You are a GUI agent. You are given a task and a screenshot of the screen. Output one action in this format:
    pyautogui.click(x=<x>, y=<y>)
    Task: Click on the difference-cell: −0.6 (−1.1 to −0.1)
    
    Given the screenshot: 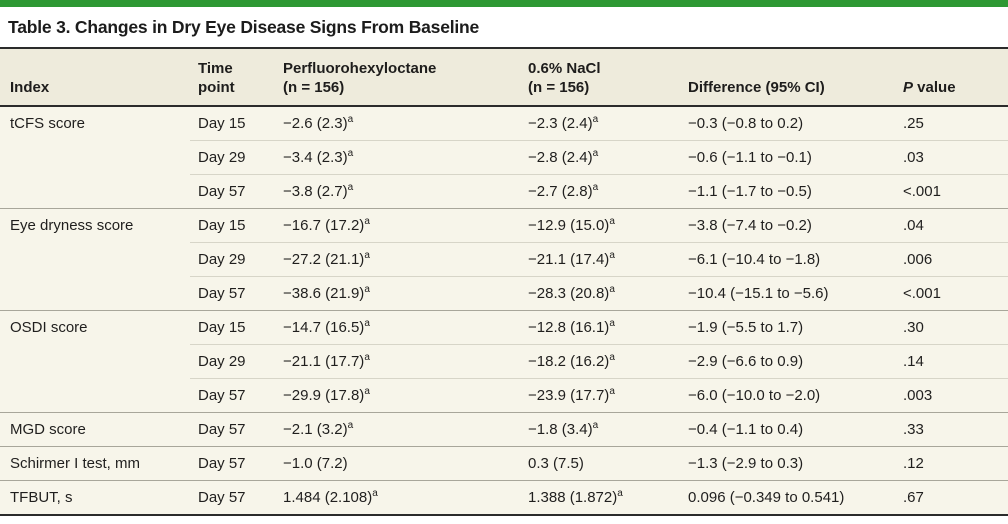 What is the action you would take?
    pyautogui.click(x=787, y=157)
    